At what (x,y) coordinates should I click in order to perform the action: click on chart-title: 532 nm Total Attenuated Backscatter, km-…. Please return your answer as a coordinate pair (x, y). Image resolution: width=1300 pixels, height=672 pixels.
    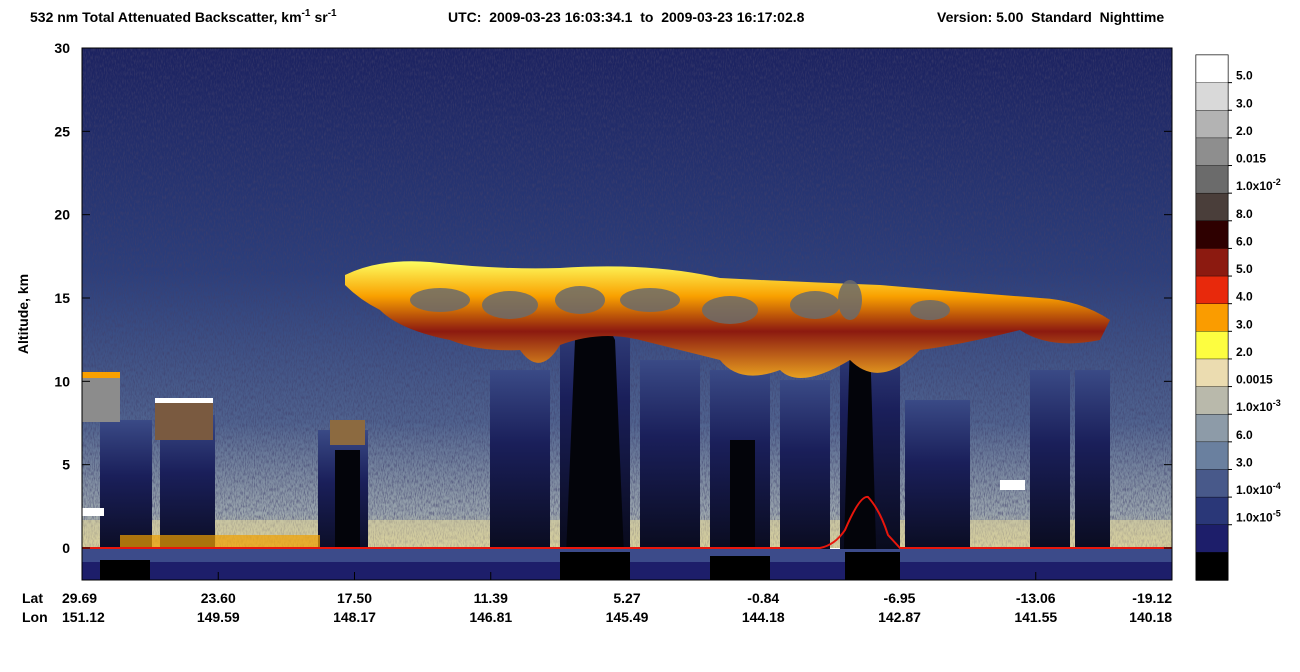
    Looking at the image, I should click on (183, 16).